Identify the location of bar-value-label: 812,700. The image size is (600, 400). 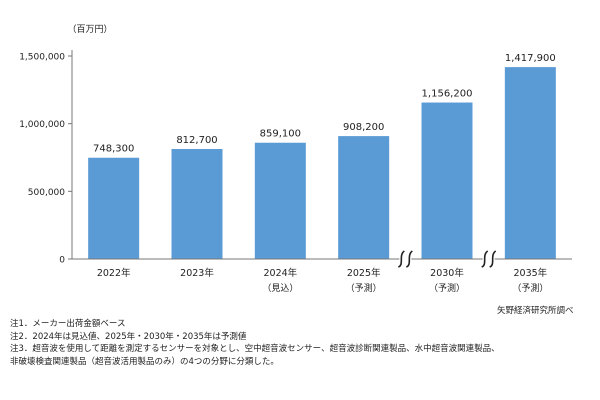
(196, 140).